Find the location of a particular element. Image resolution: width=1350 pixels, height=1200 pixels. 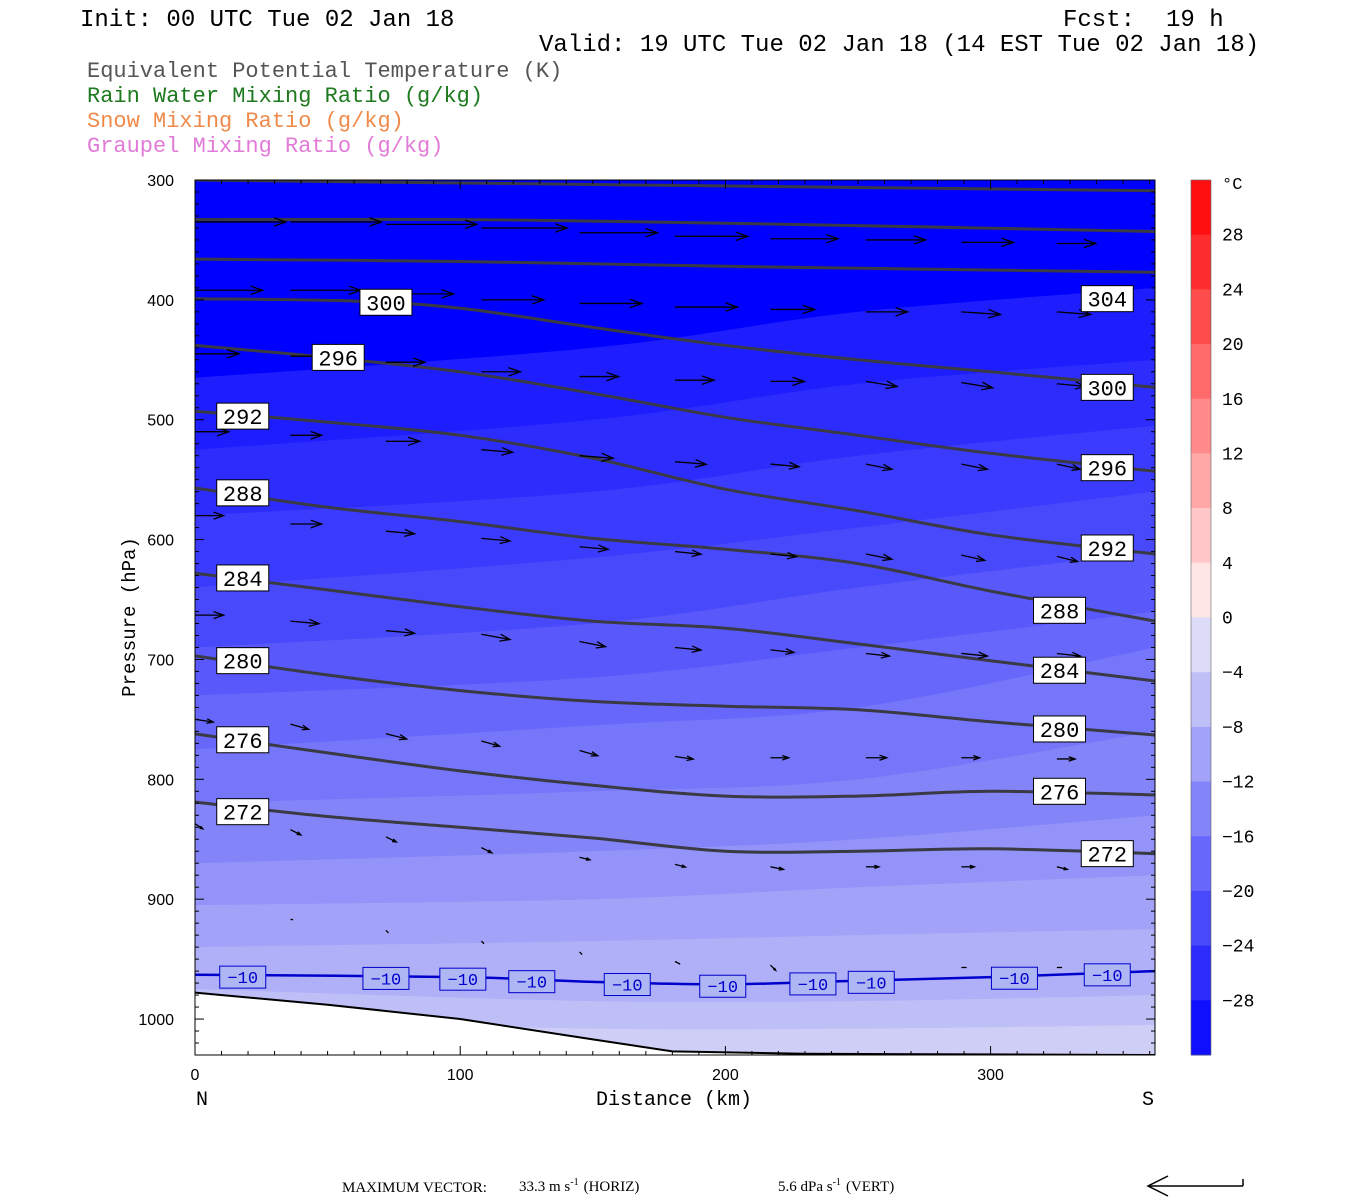

theta-e-label: 304 is located at coordinates (1107, 299).